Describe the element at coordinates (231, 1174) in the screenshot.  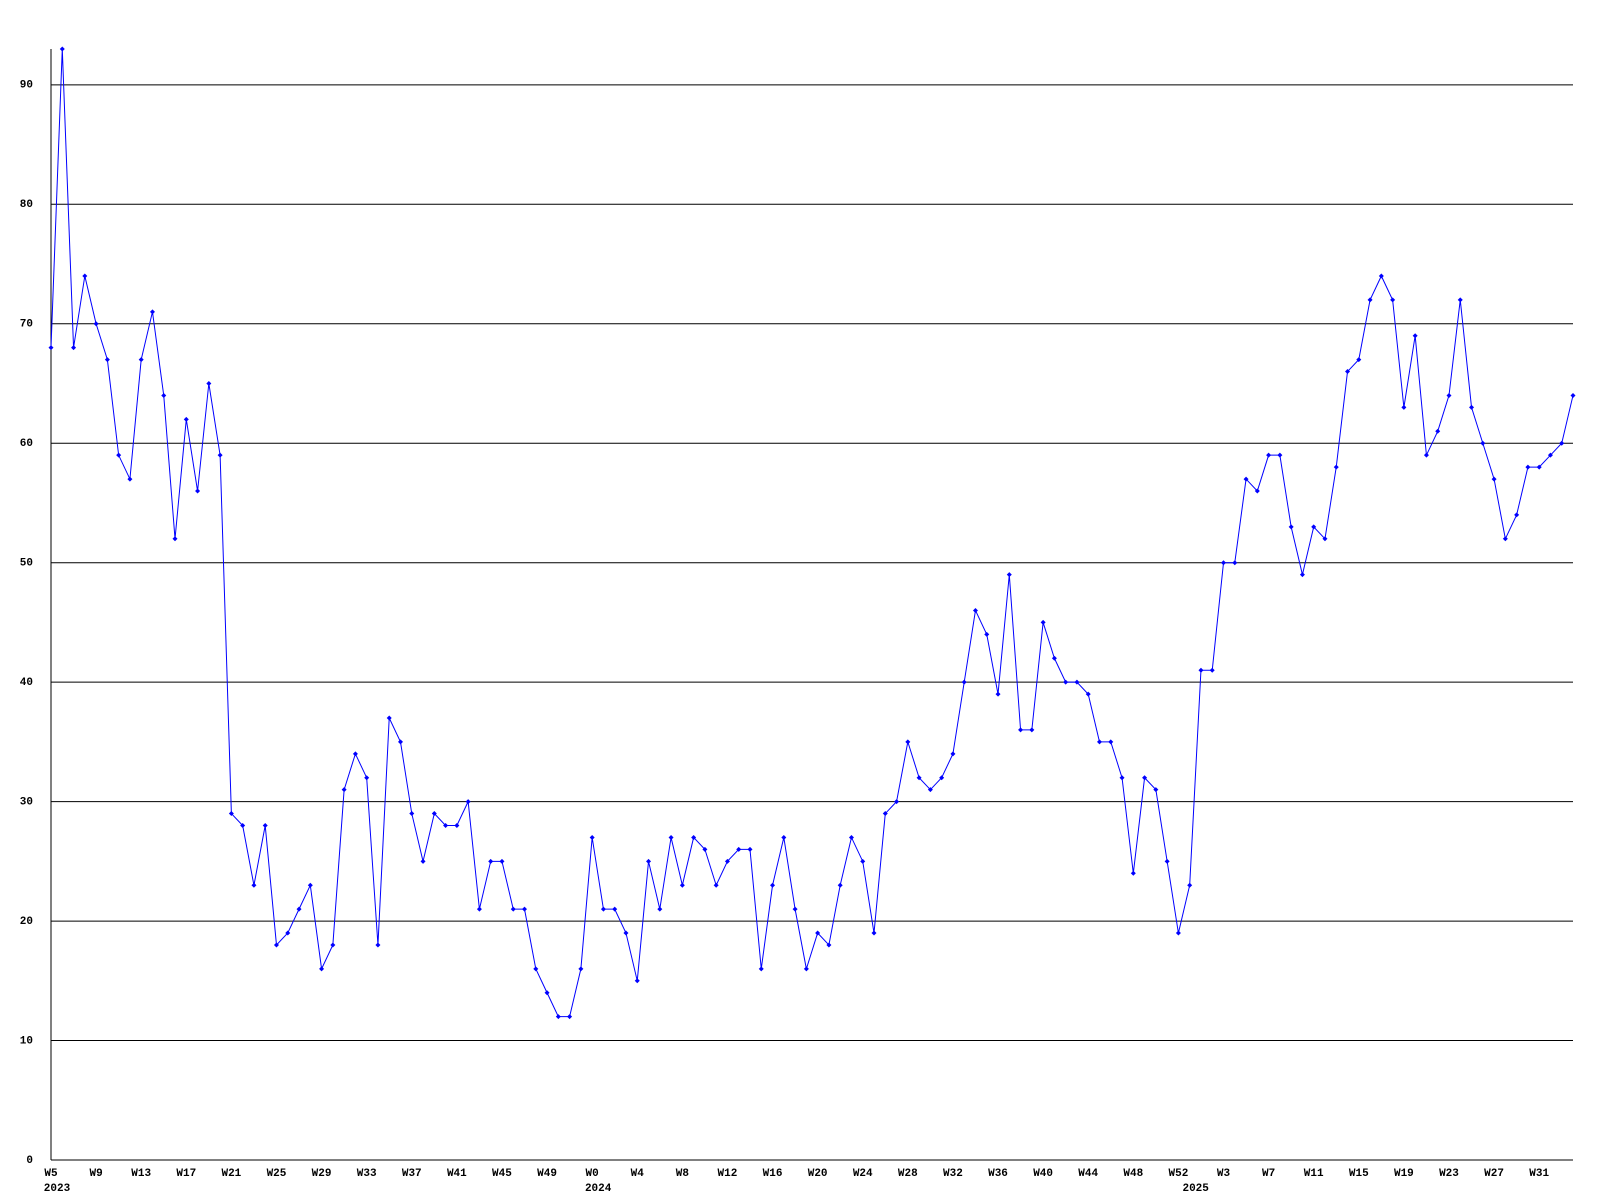
I see `x-tick-label: W21` at that location.